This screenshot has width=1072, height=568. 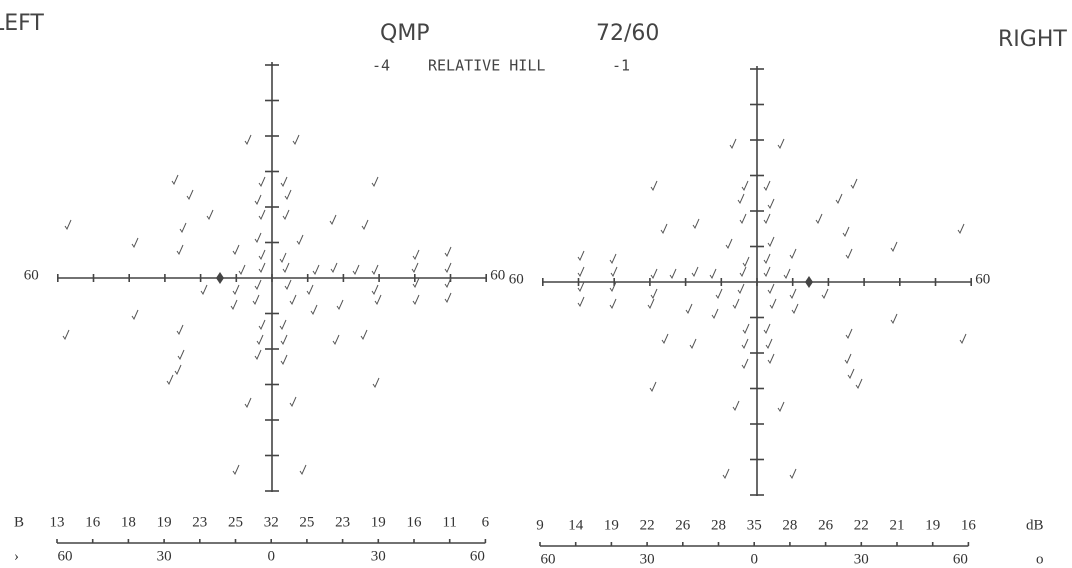 What do you see at coordinates (235, 522) in the screenshot?
I see `db-value: 25` at bounding box center [235, 522].